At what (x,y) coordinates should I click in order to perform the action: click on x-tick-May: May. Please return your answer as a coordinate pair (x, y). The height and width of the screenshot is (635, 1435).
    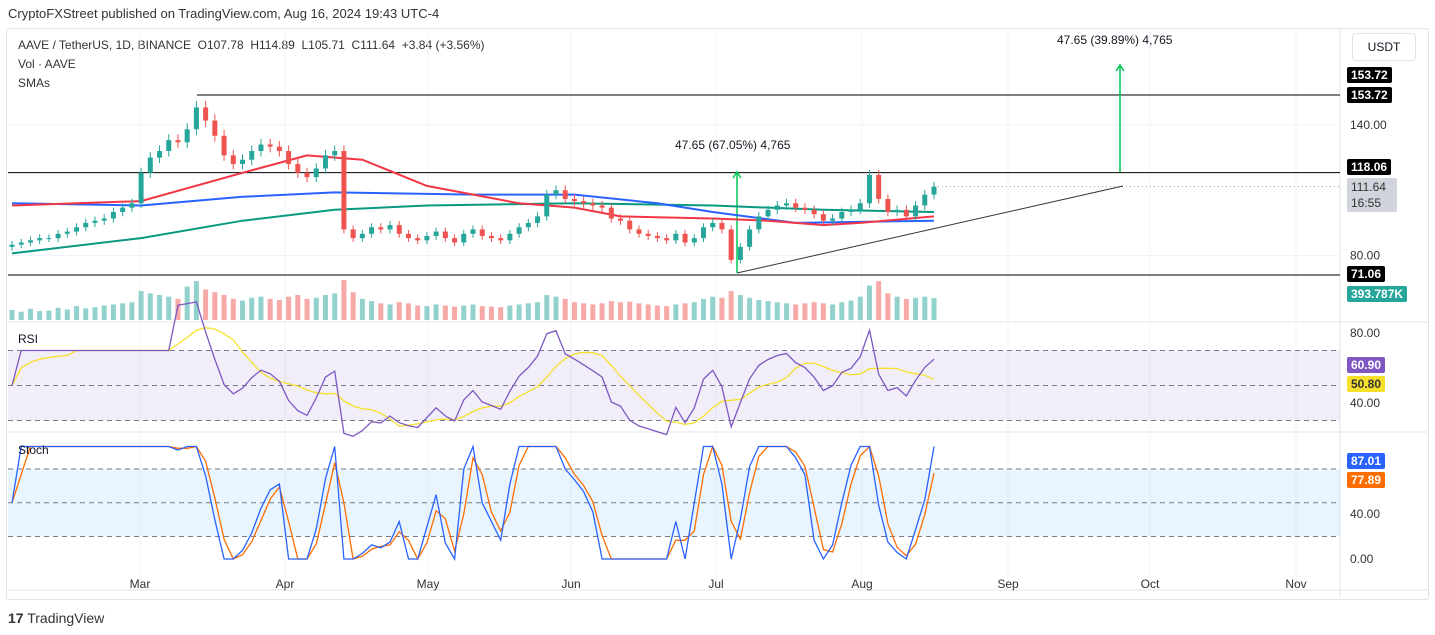
    Looking at the image, I should click on (428, 584).